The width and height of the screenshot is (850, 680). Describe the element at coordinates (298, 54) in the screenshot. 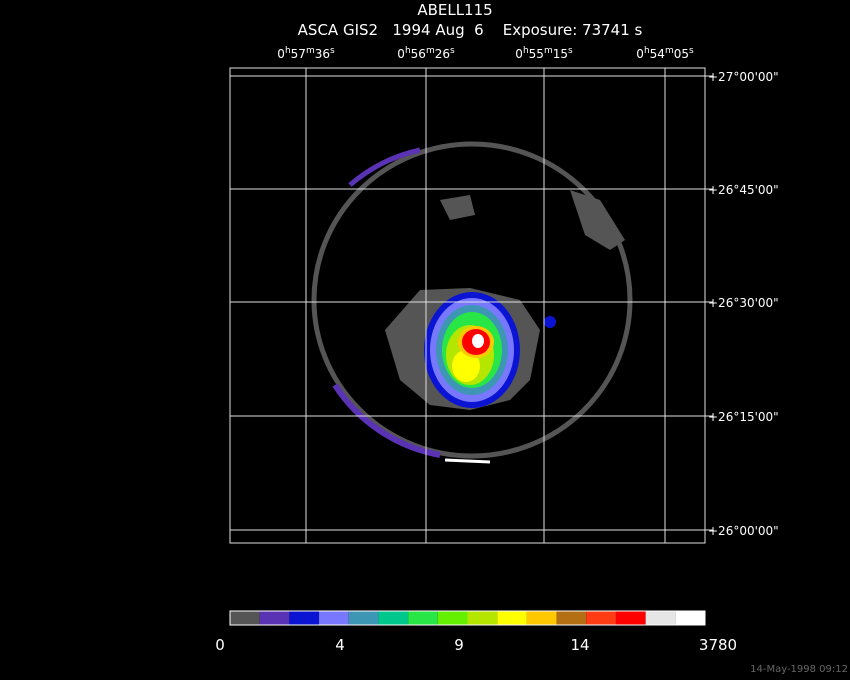

I see `ra-label-part: 57` at that location.